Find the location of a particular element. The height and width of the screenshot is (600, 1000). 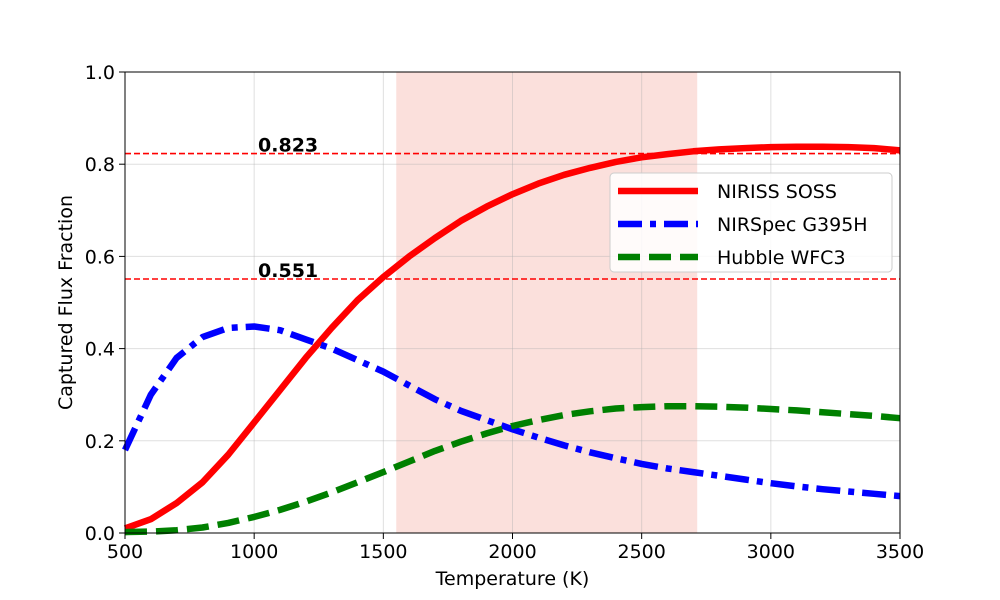

x-axis-label: Temperature (K) is located at coordinates (512, 579).